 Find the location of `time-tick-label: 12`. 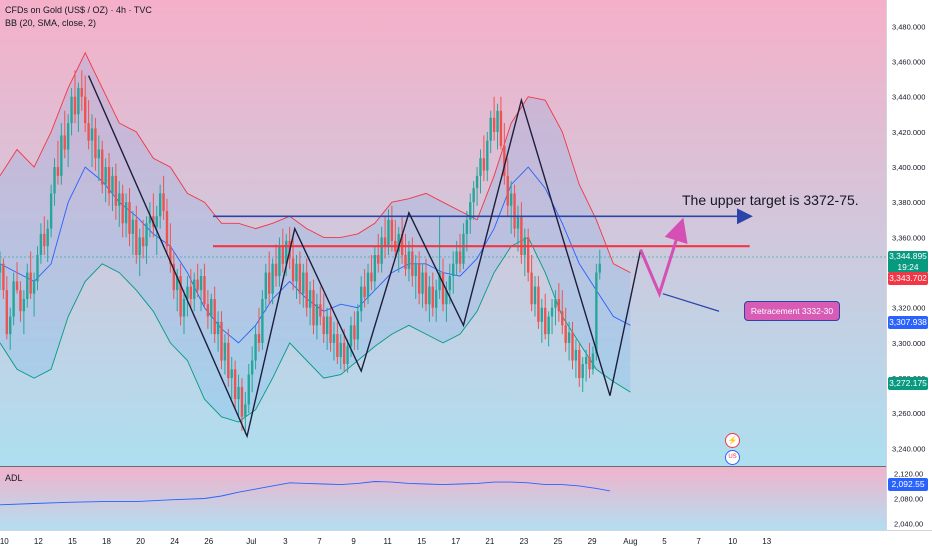

time-tick-label: 12 is located at coordinates (38, 541).